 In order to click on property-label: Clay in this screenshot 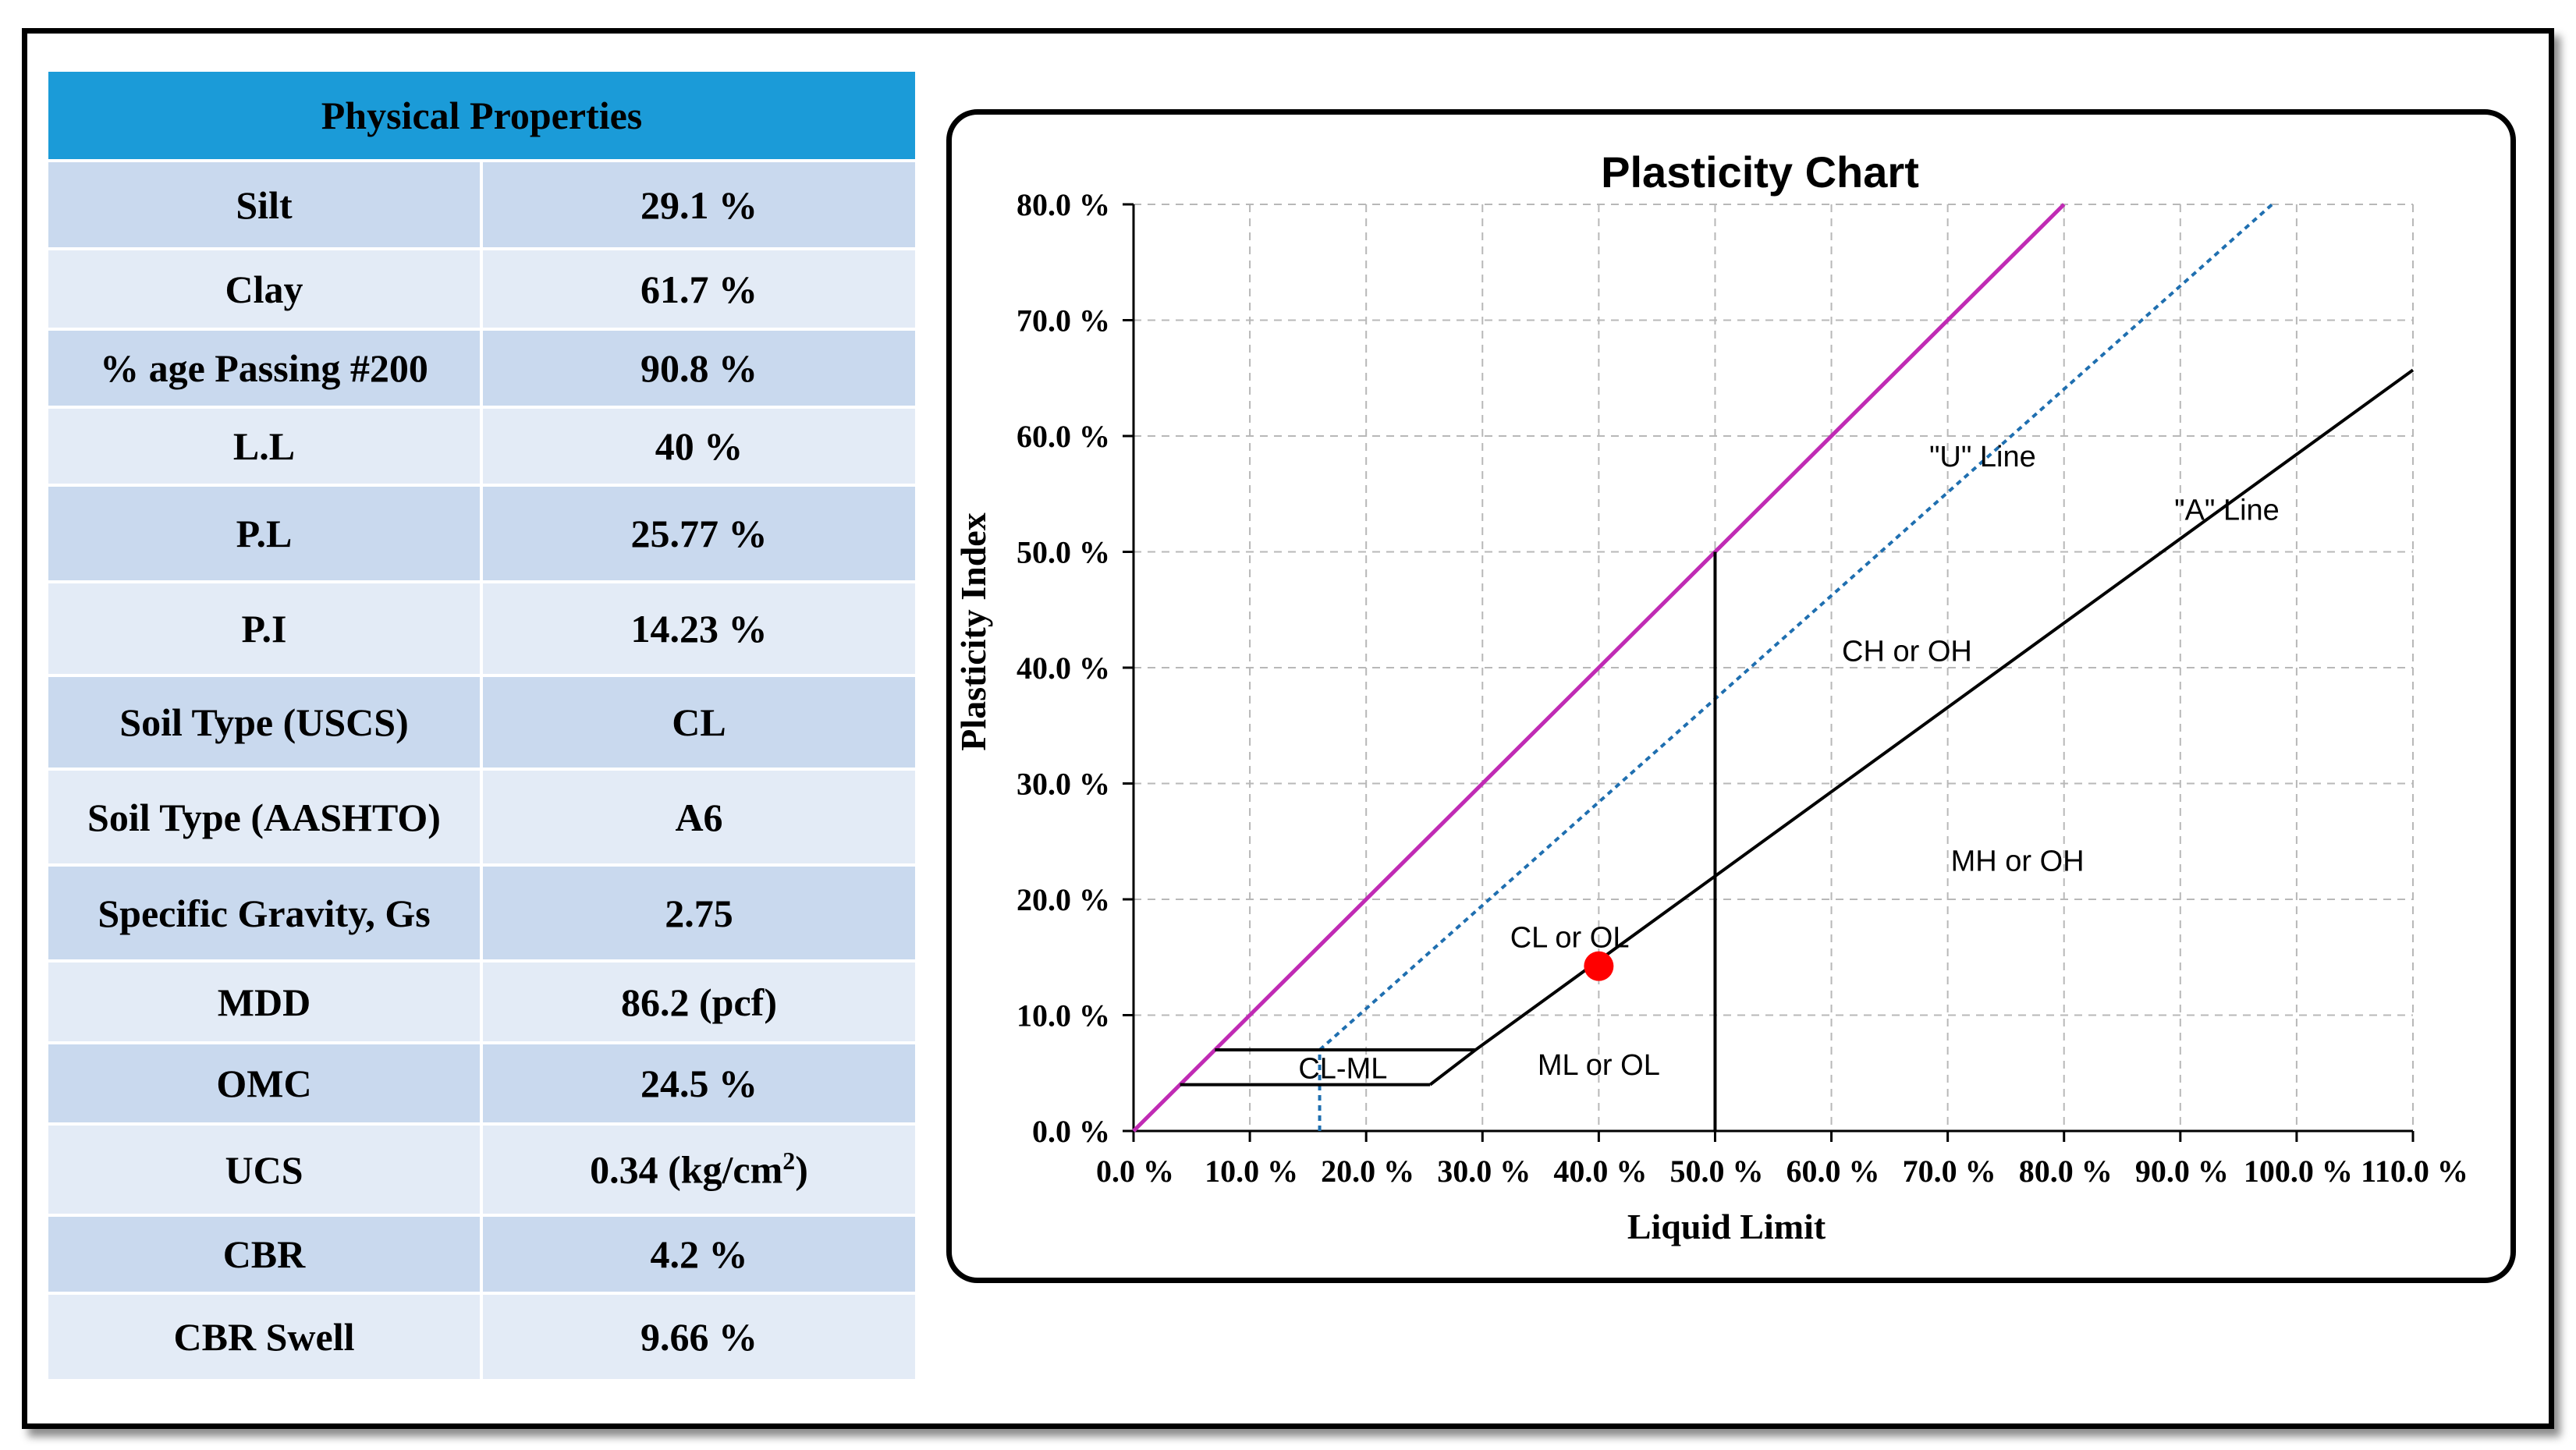, I will do `click(264, 289)`.